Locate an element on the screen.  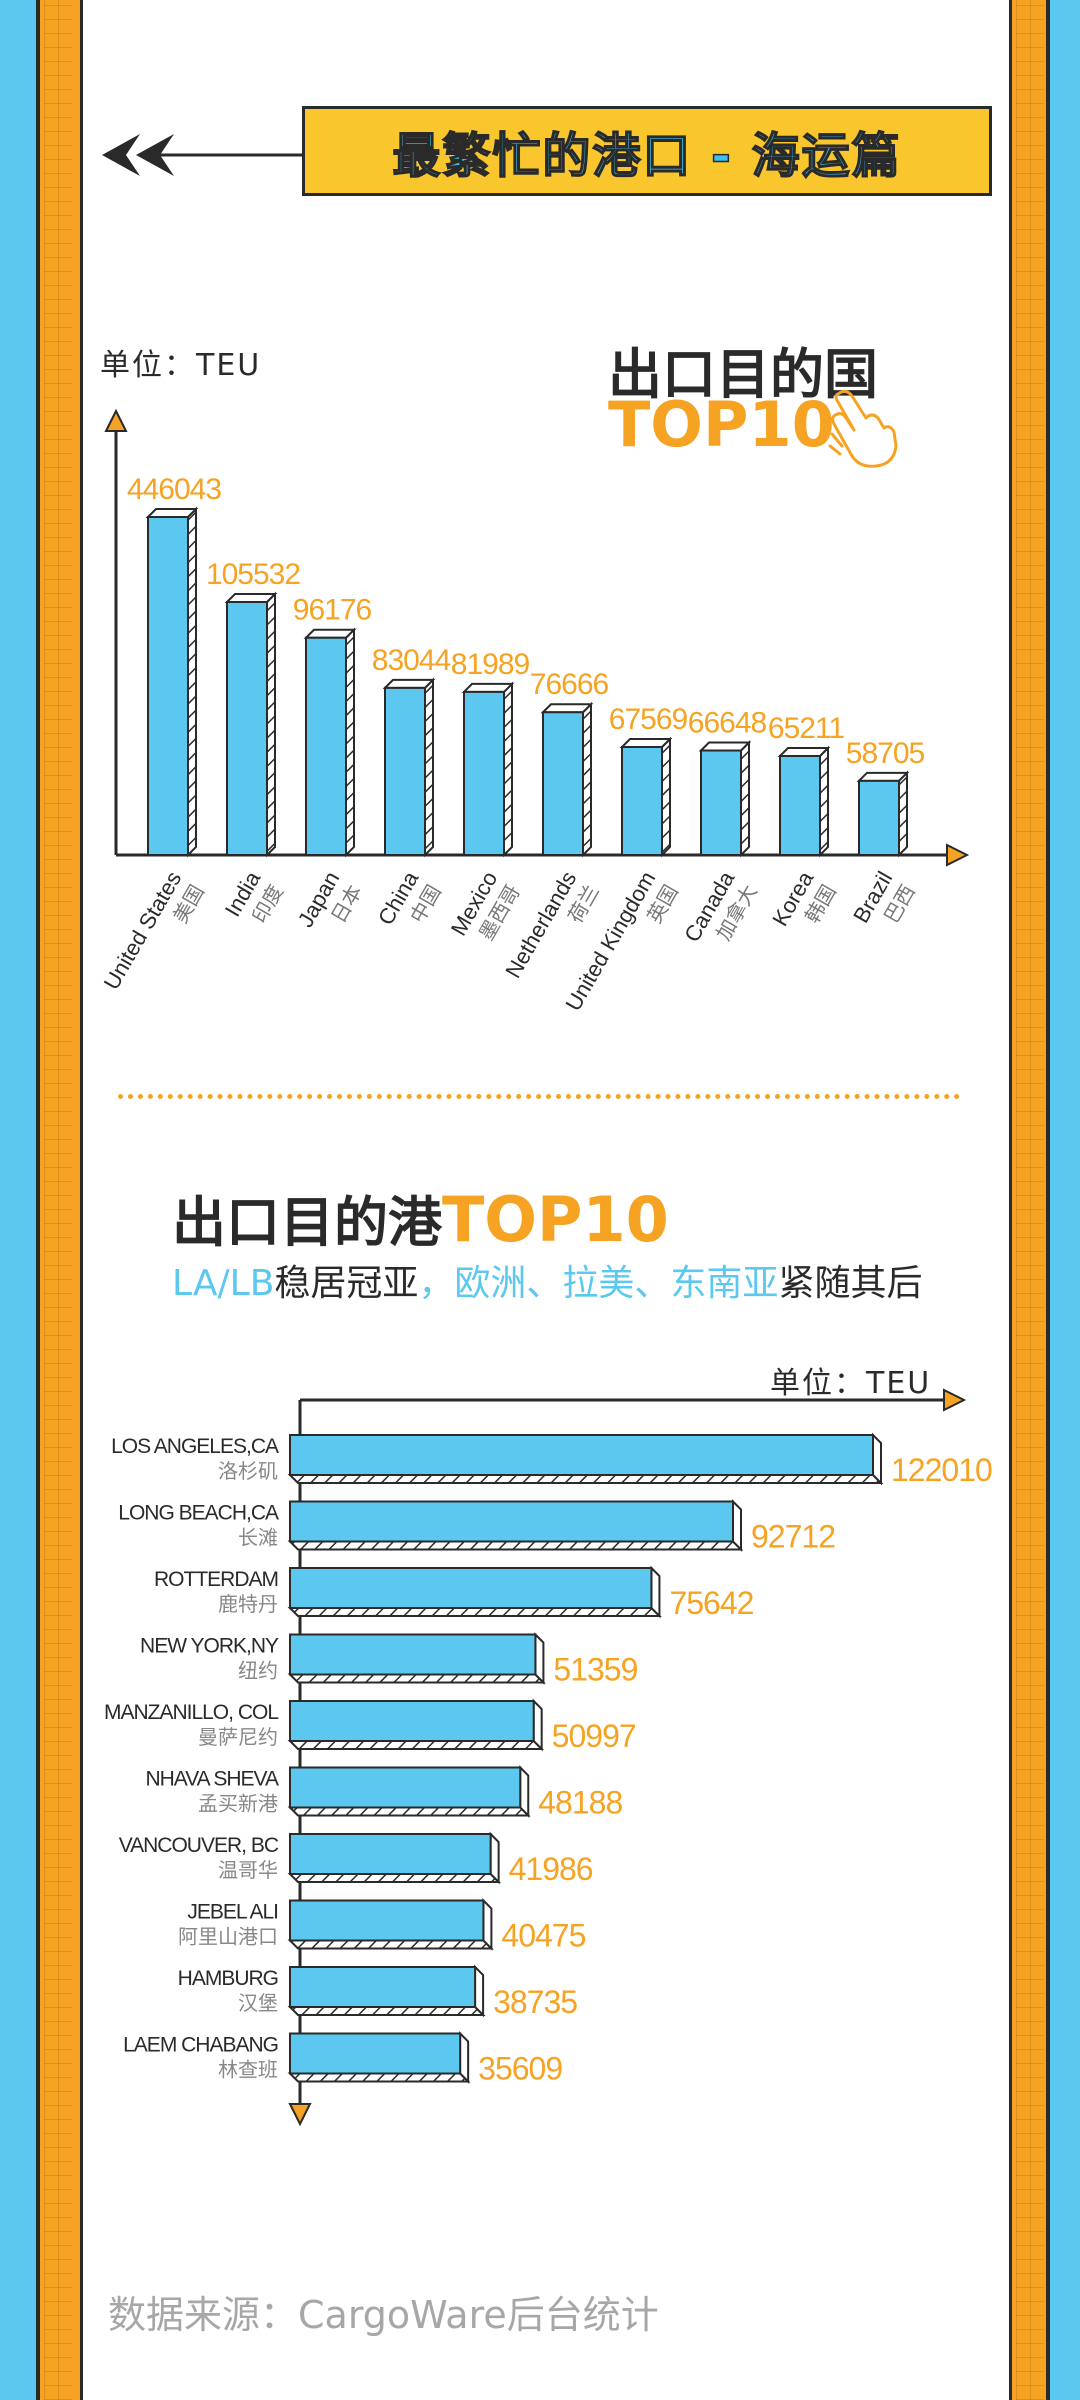
frame-stripe-right is located at coordinates (1048, 1200).